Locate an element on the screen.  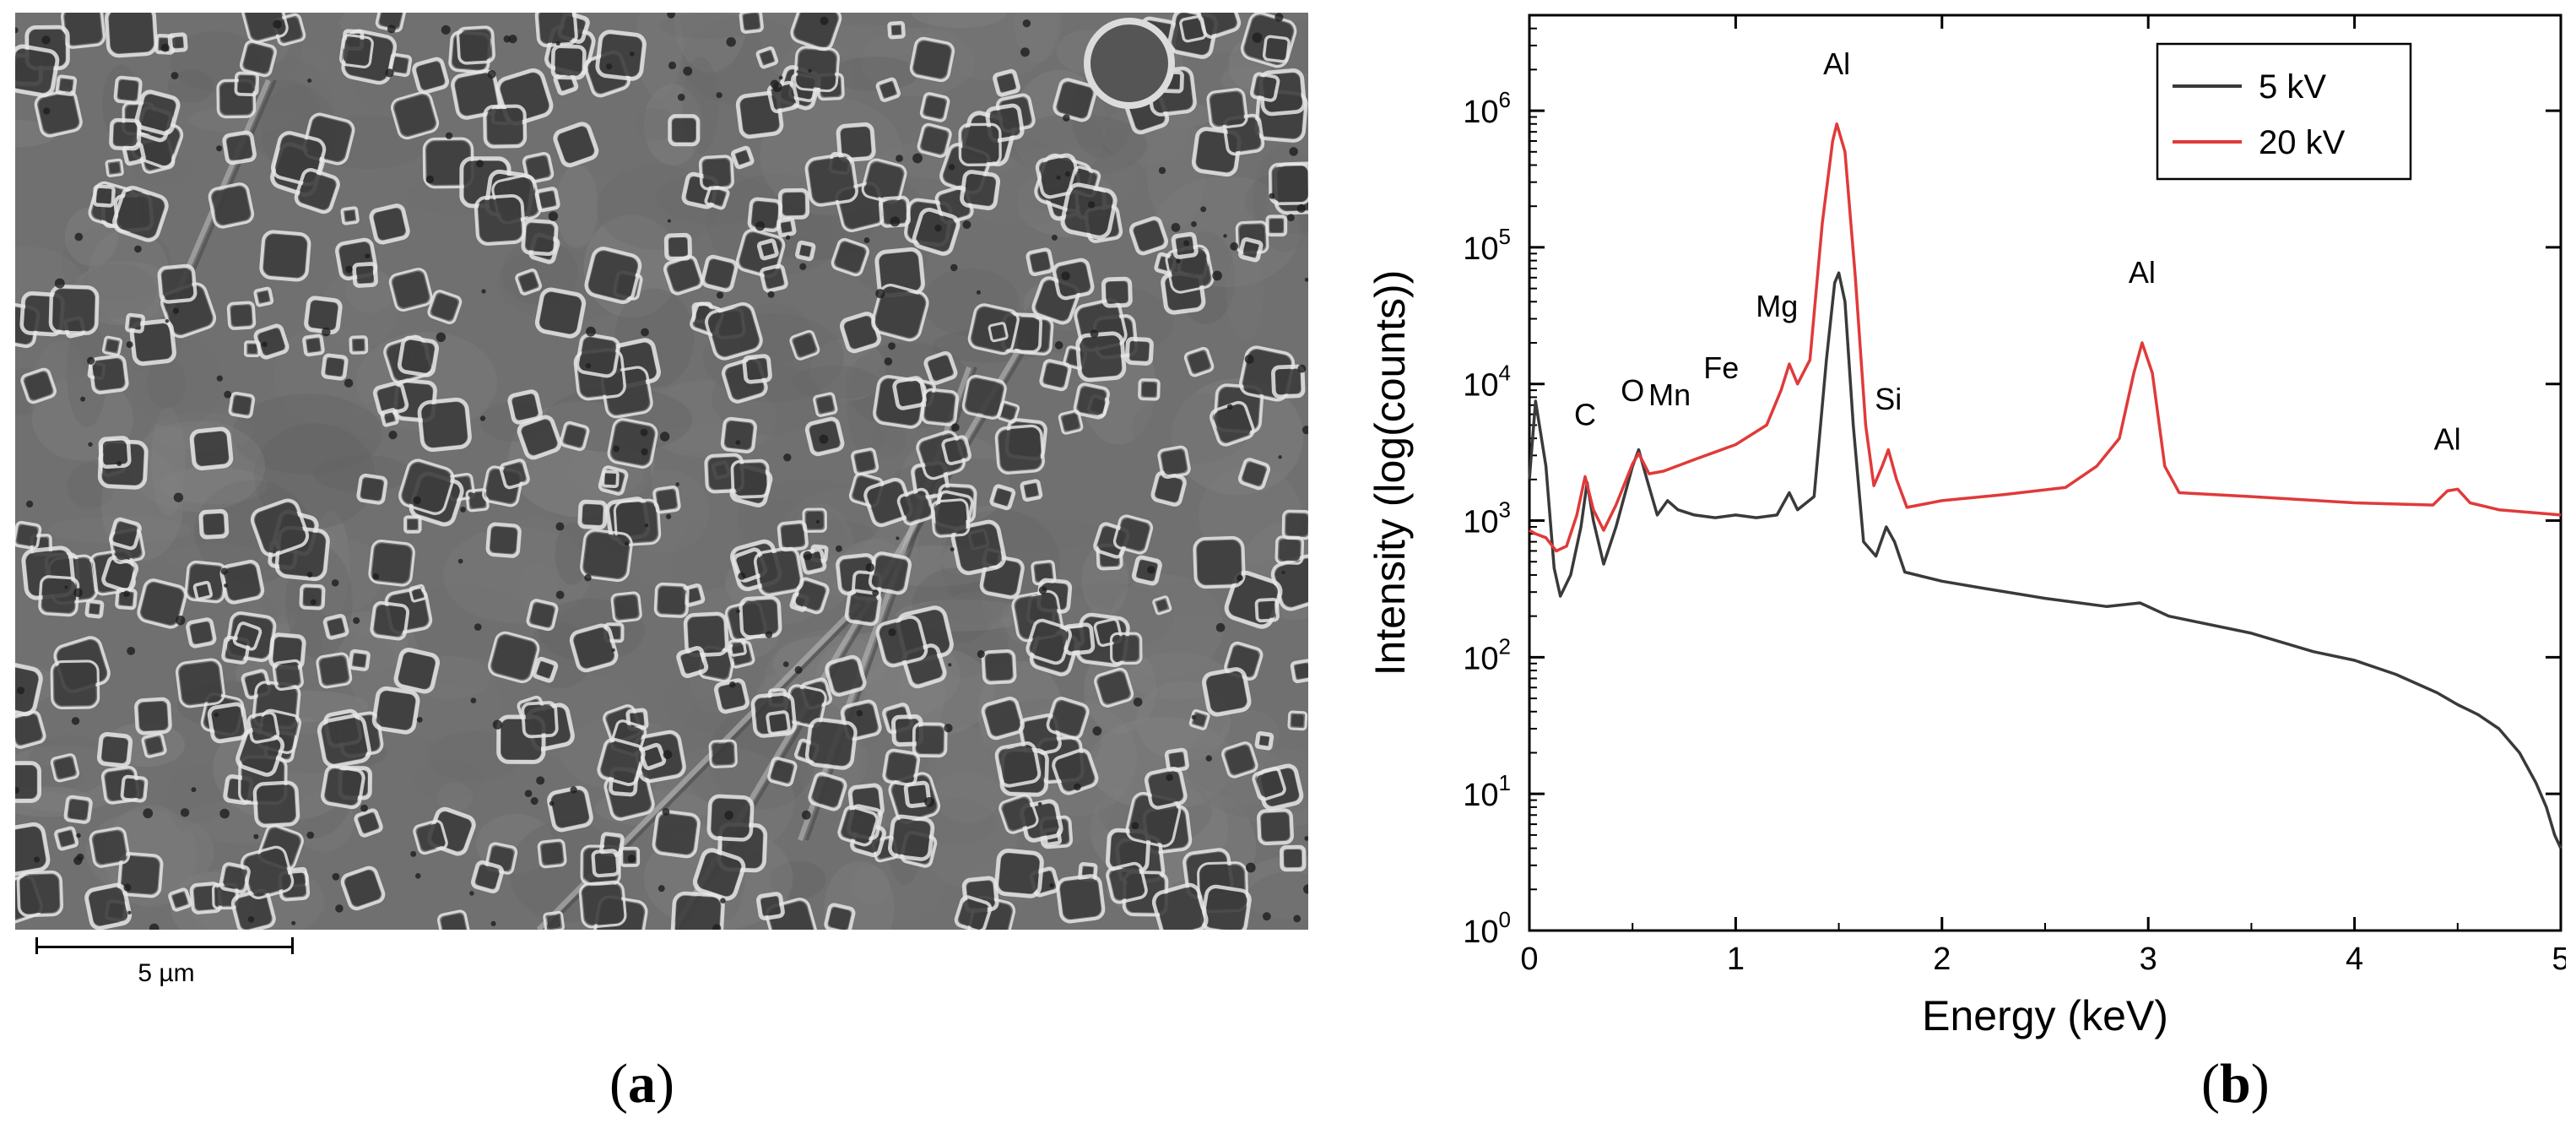
scale-bar-label: 5 µm is located at coordinates (166, 973).